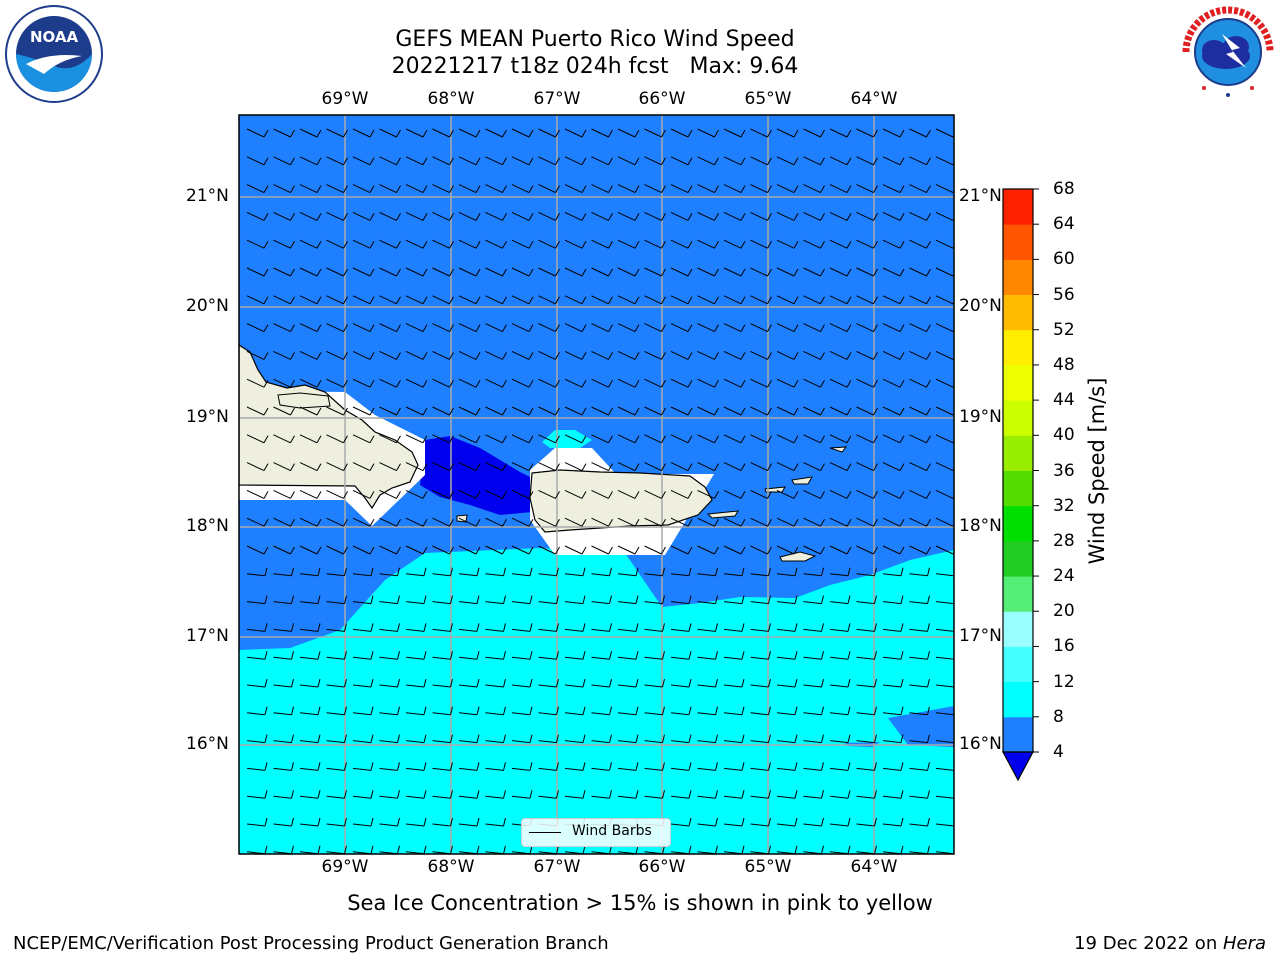 The image size is (1280, 960). I want to click on nws-logo, so click(1228, 54).